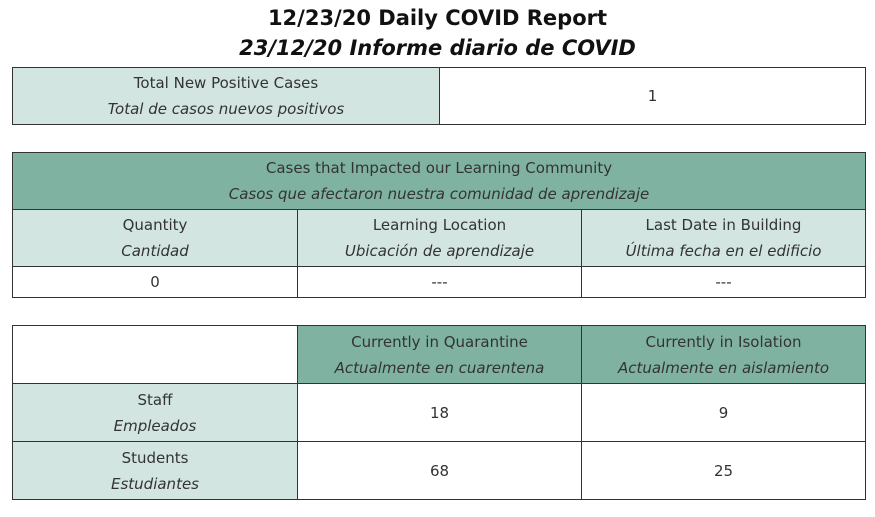 The height and width of the screenshot is (517, 875). I want to click on label-es: Actualmente en aislamiento, so click(723, 367).